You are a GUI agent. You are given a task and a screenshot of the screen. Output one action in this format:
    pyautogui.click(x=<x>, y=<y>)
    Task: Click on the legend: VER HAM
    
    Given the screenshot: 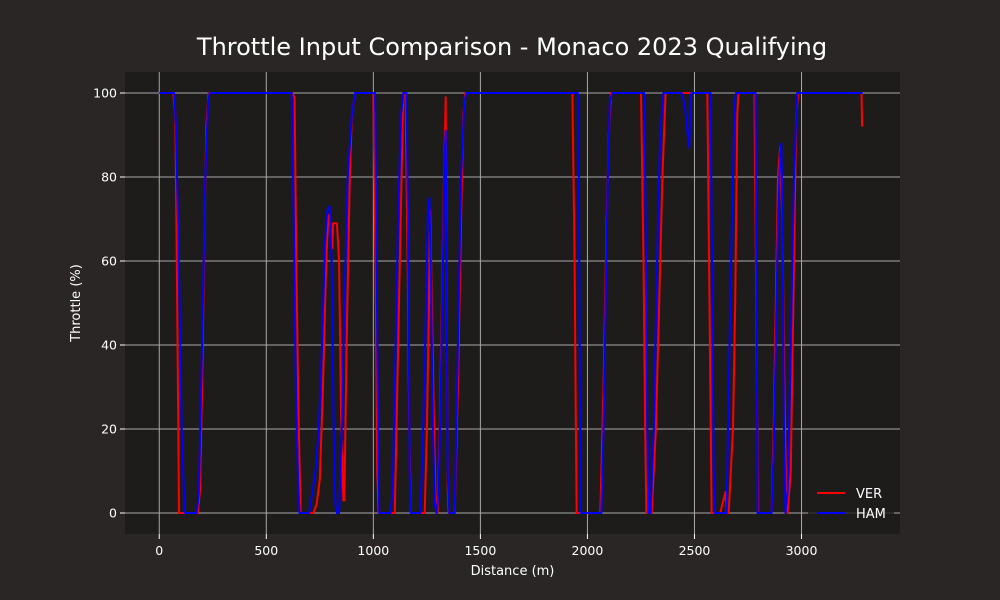 What is the action you would take?
    pyautogui.click(x=851, y=502)
    